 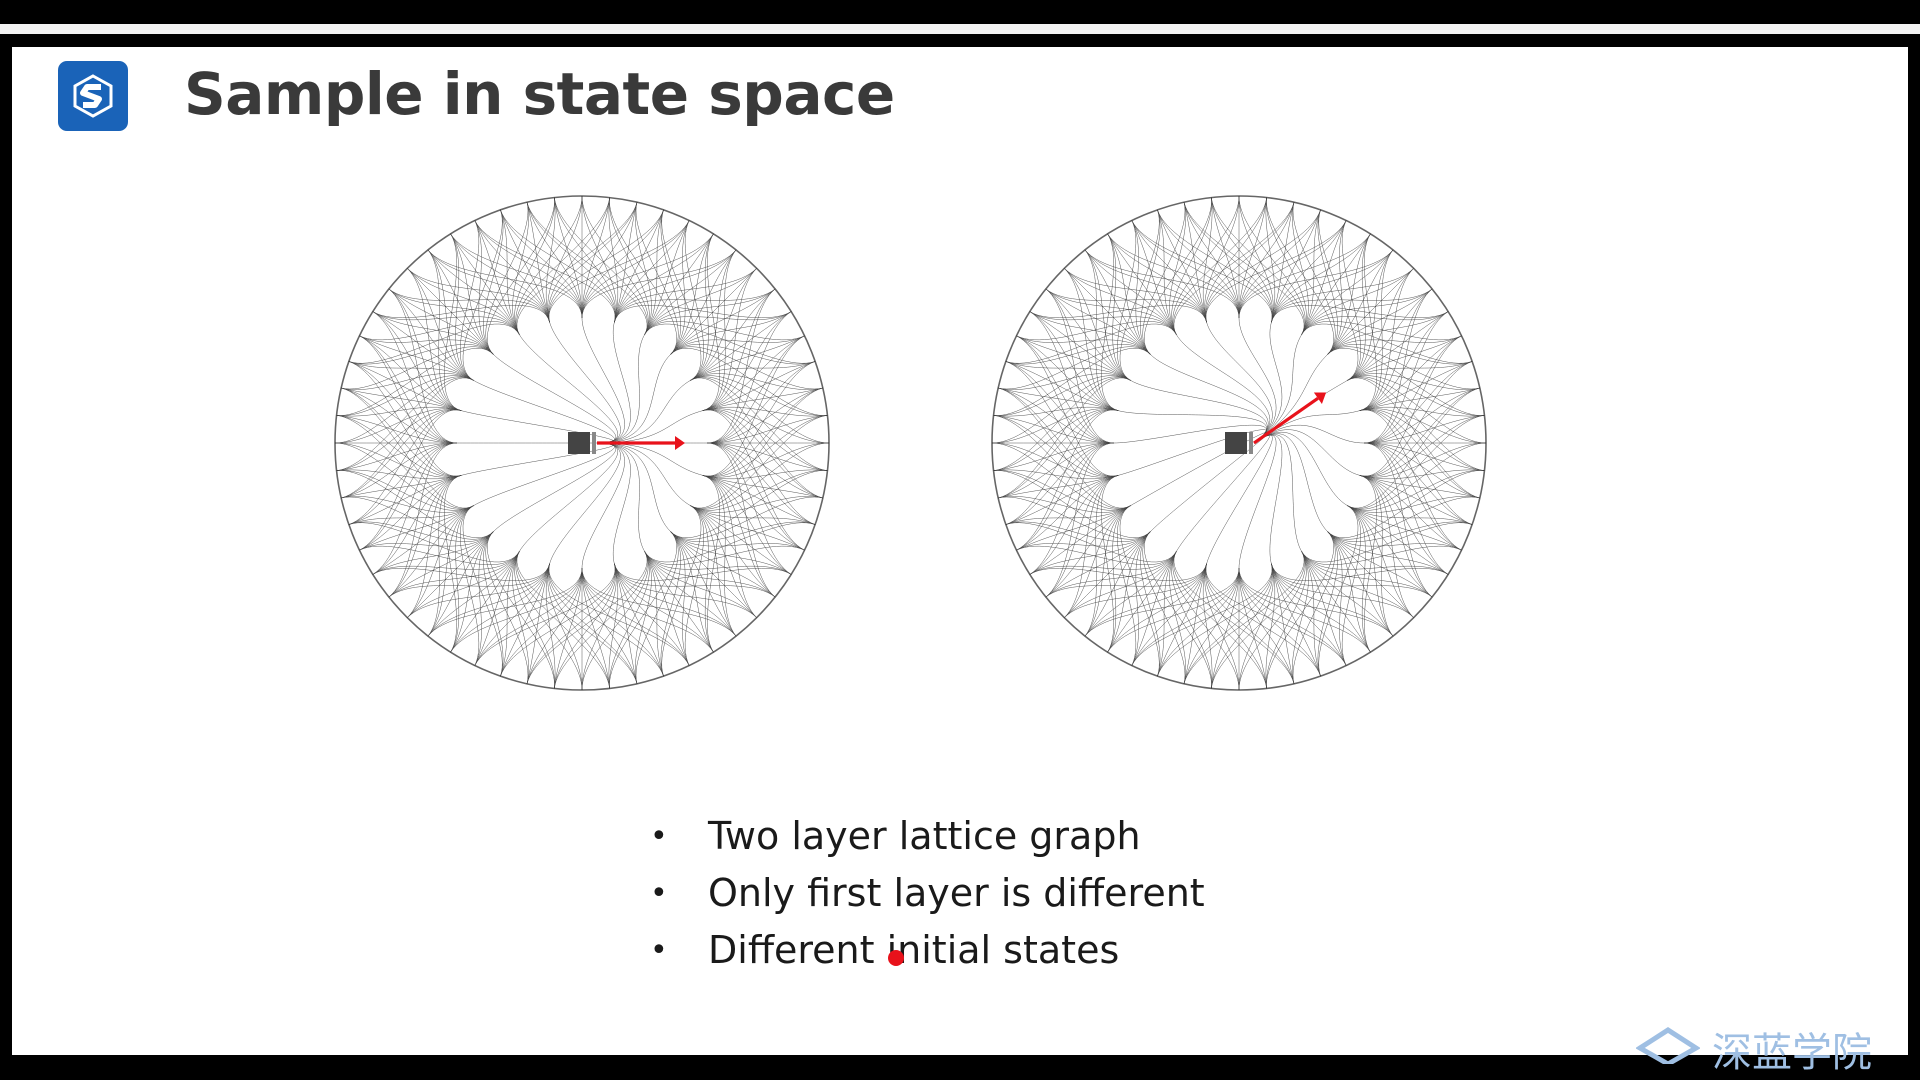 What do you see at coordinates (1668, 1045) in the screenshot?
I see `watermark-logo-icon` at bounding box center [1668, 1045].